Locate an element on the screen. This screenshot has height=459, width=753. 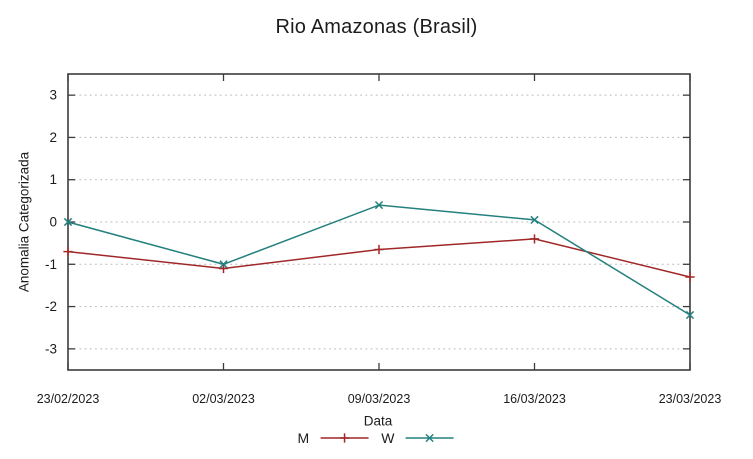
x-tick-label: 02/03/2023 is located at coordinates (223, 399).